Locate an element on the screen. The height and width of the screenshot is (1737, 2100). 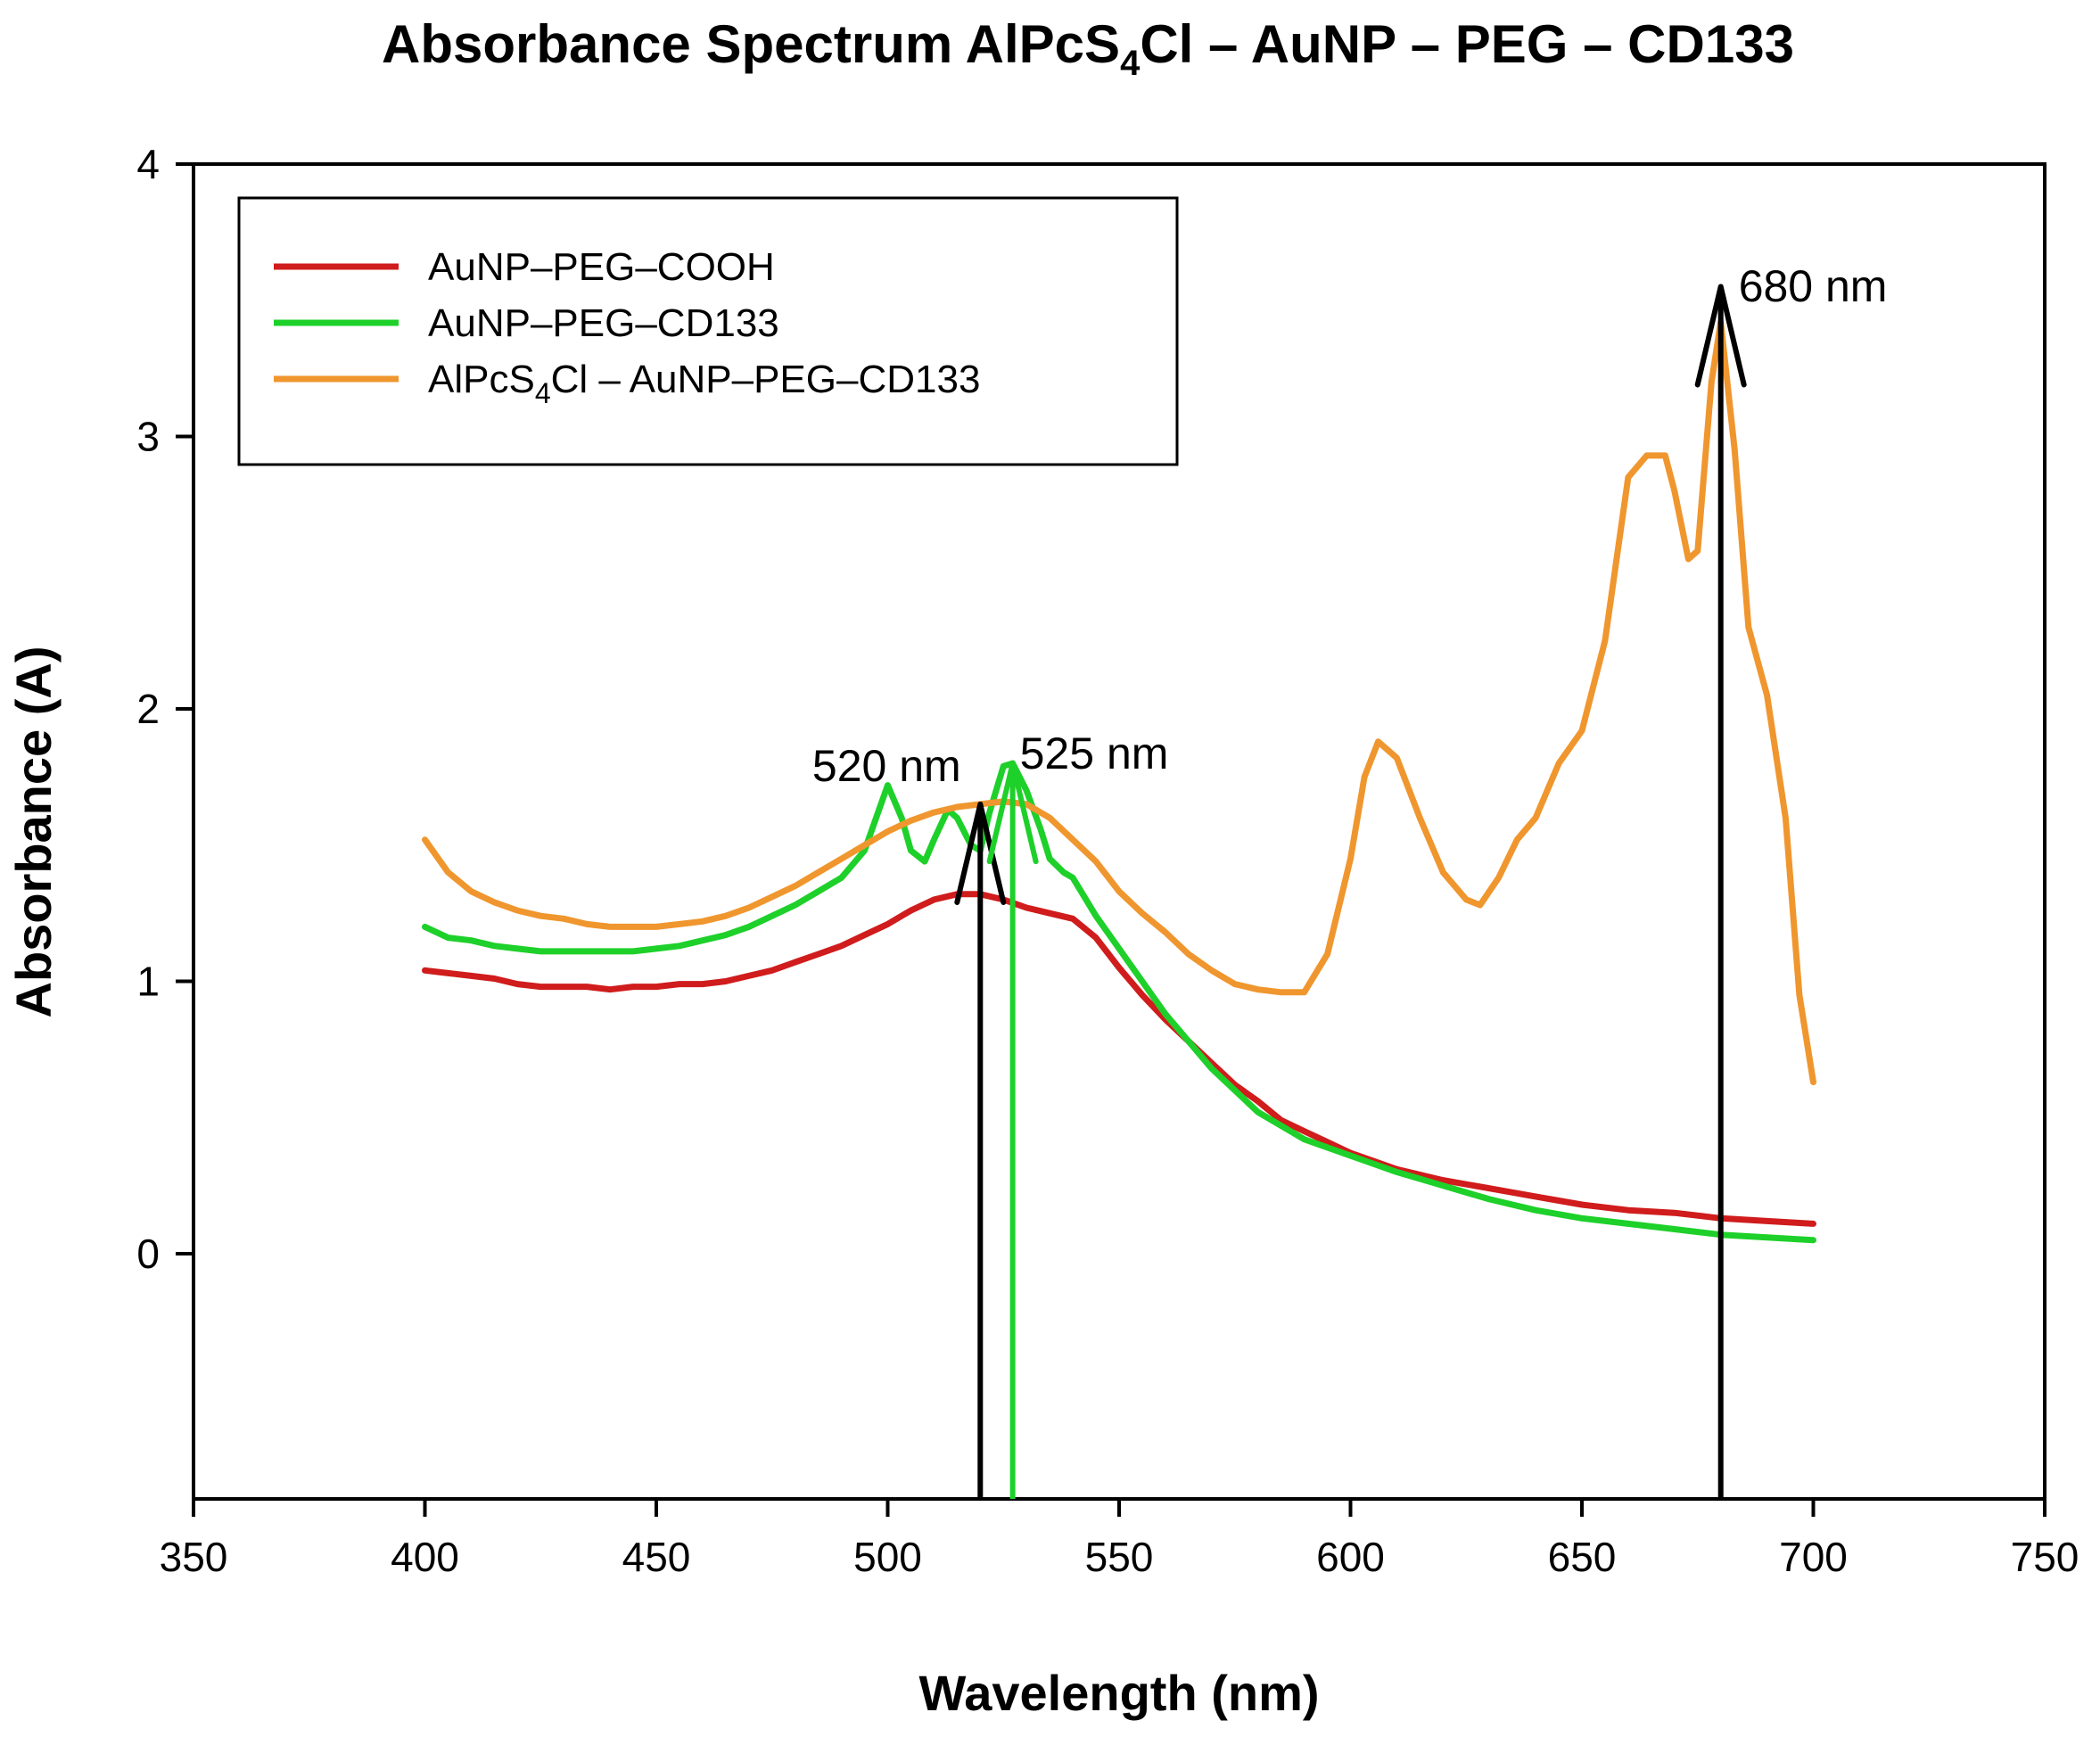
legend-label-main: AuNP–PEG–COOH is located at coordinates (601, 267).